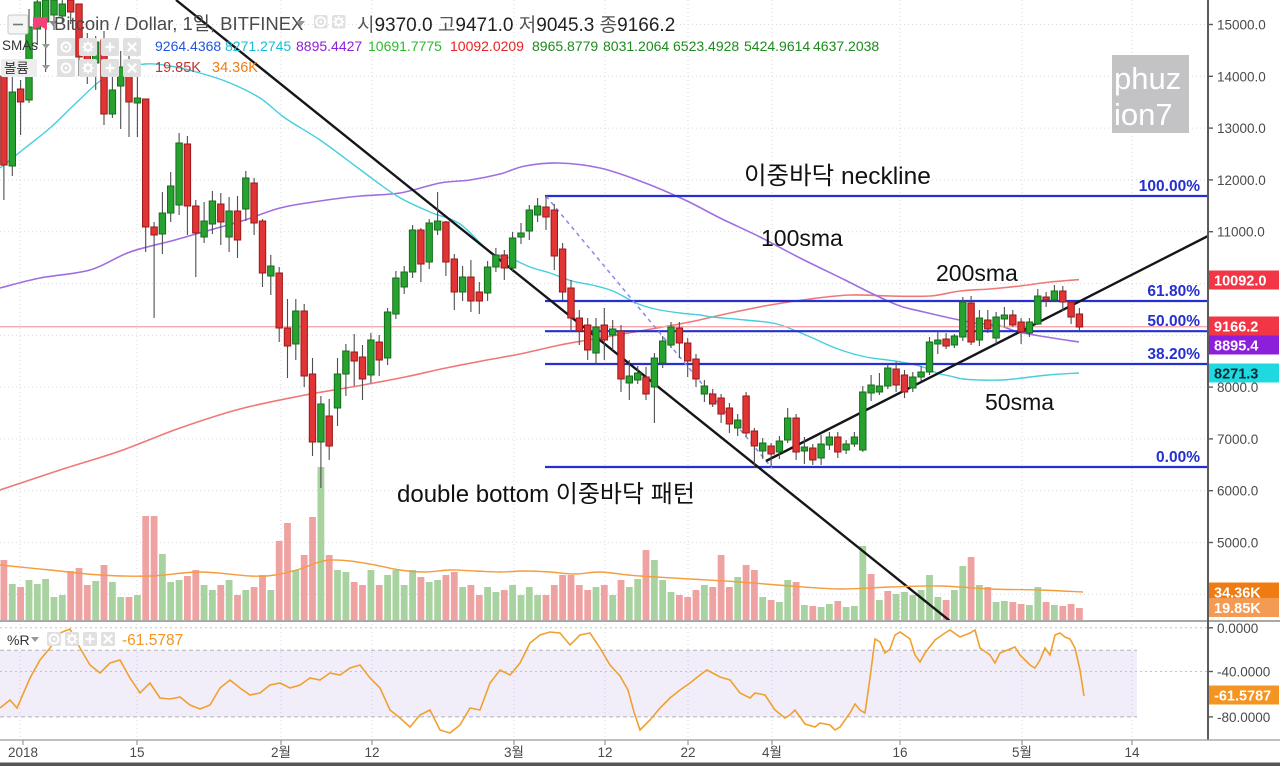 The width and height of the screenshot is (1280, 766). What do you see at coordinates (772, 752) in the screenshot?
I see `svg-text: 4월` at bounding box center [772, 752].